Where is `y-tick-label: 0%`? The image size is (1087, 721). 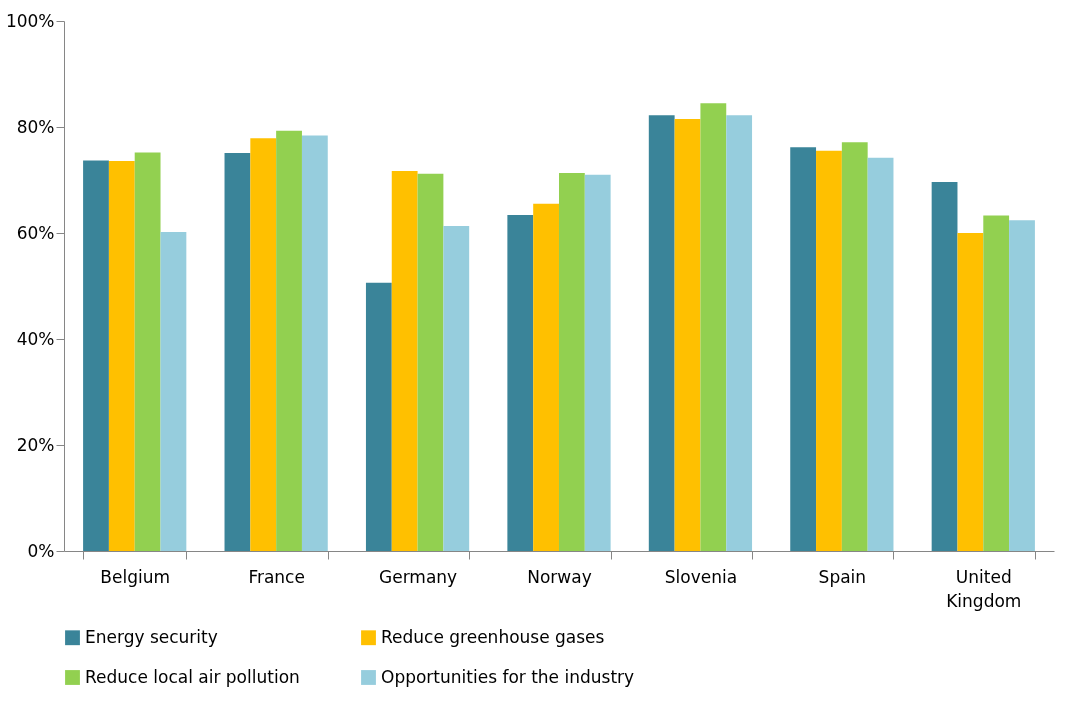
y-tick-label: 0% is located at coordinates (41, 550).